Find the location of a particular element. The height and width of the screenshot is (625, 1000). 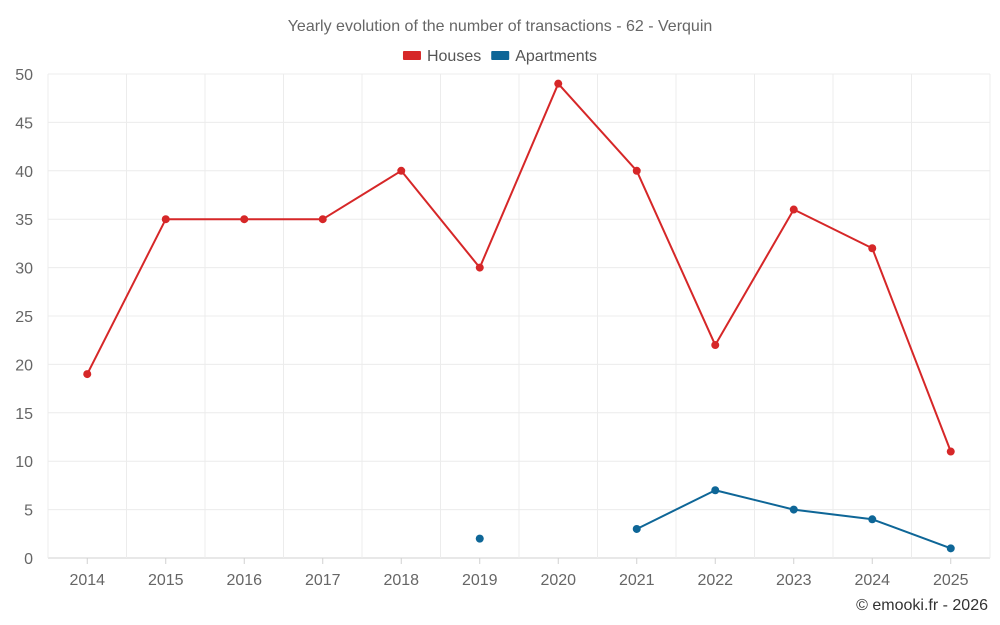

y-tick-label: 15 is located at coordinates (24, 414).